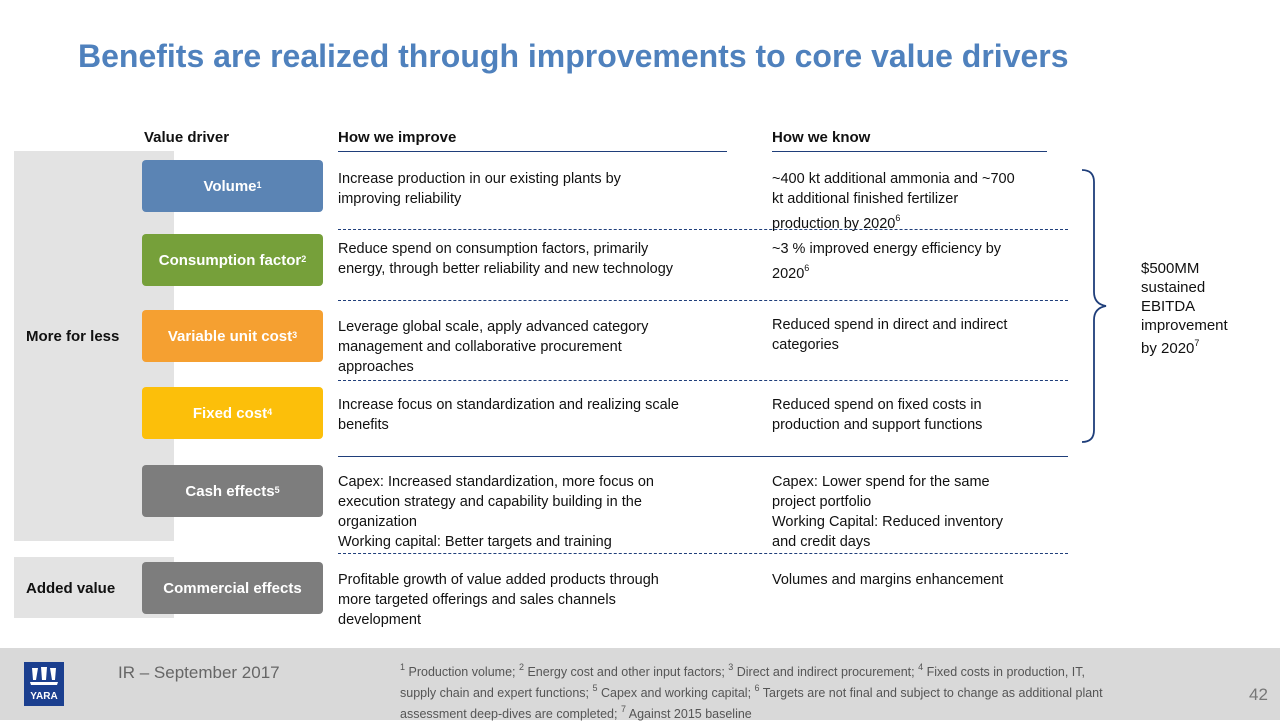 This screenshot has width=1280, height=723. I want to click on text-line: $500MM, so click(1170, 268).